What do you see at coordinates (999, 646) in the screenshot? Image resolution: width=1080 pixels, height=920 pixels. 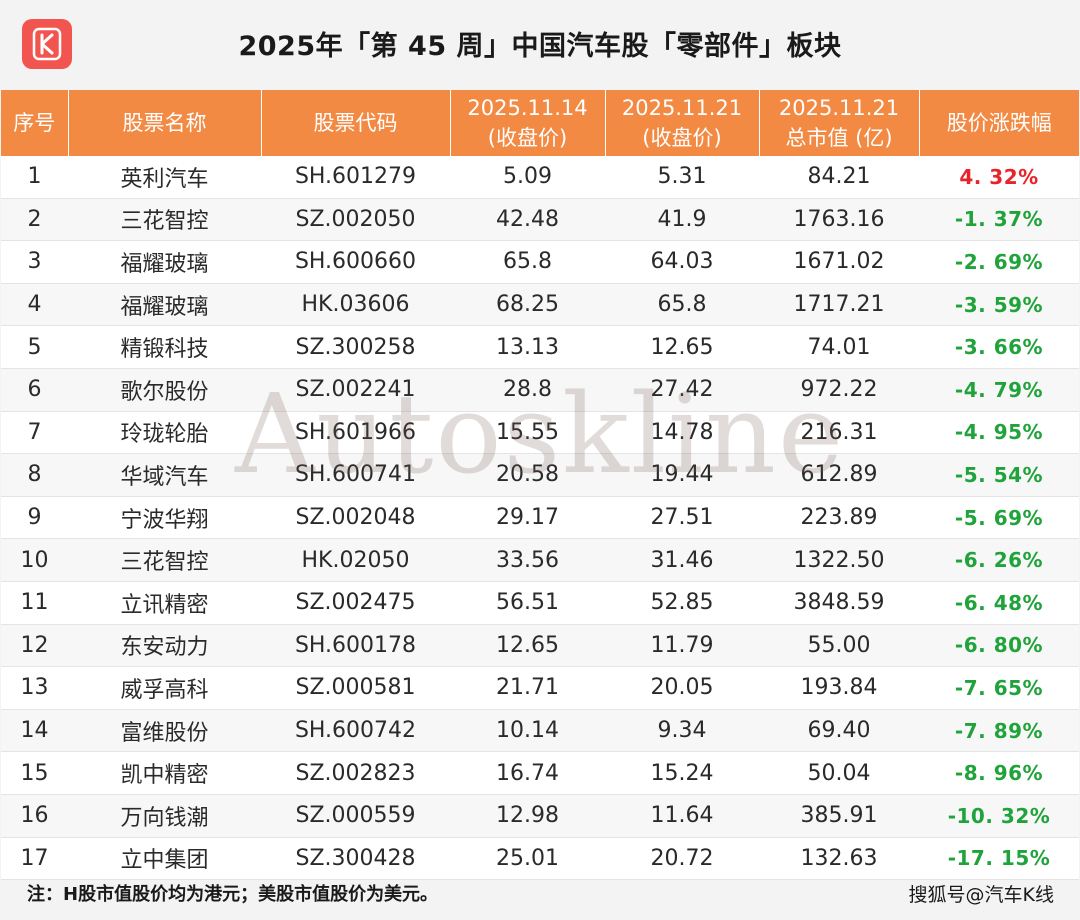 I see `price-change: -6. 80%` at bounding box center [999, 646].